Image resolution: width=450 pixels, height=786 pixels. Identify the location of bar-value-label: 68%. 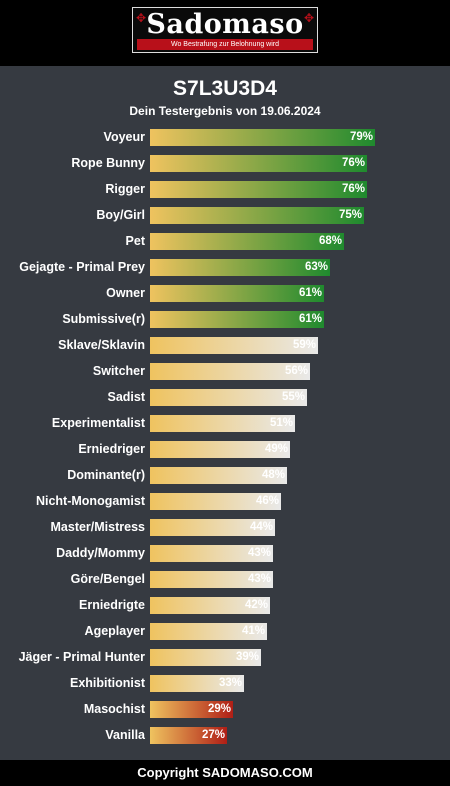
(330, 241).